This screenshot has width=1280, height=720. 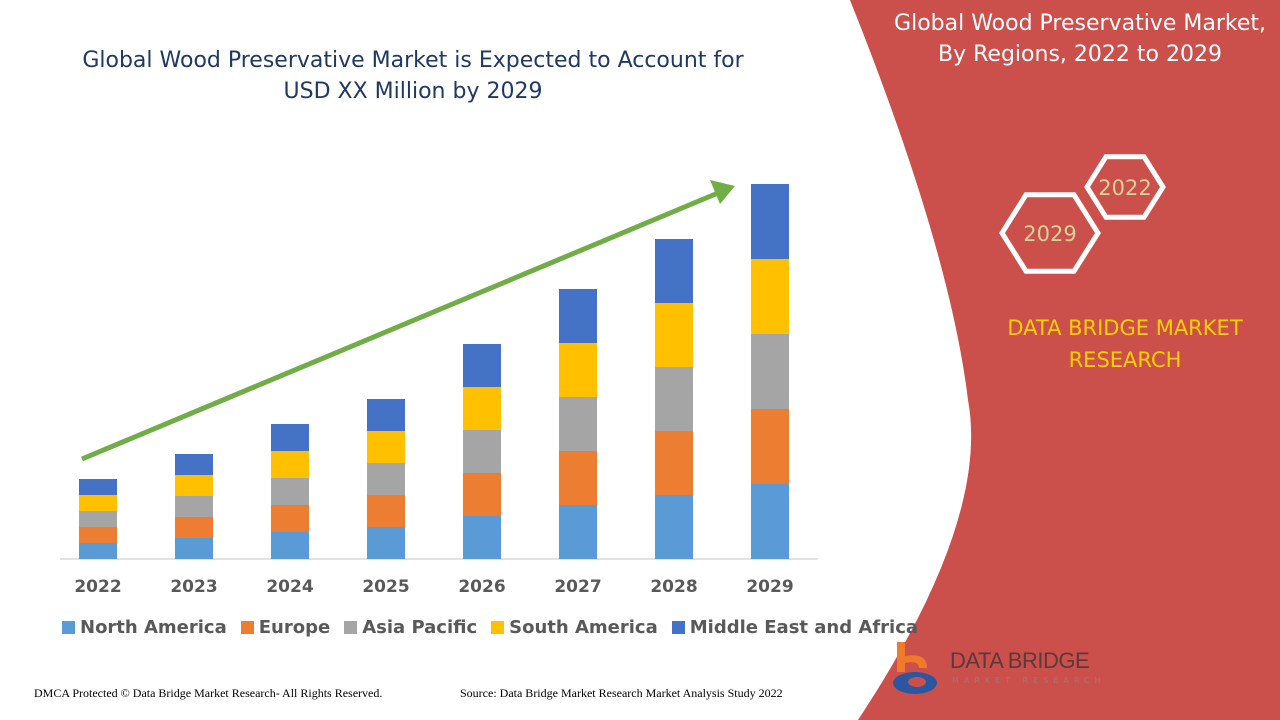 What do you see at coordinates (578, 370) in the screenshot?
I see `bar-segment-south-america-2027` at bounding box center [578, 370].